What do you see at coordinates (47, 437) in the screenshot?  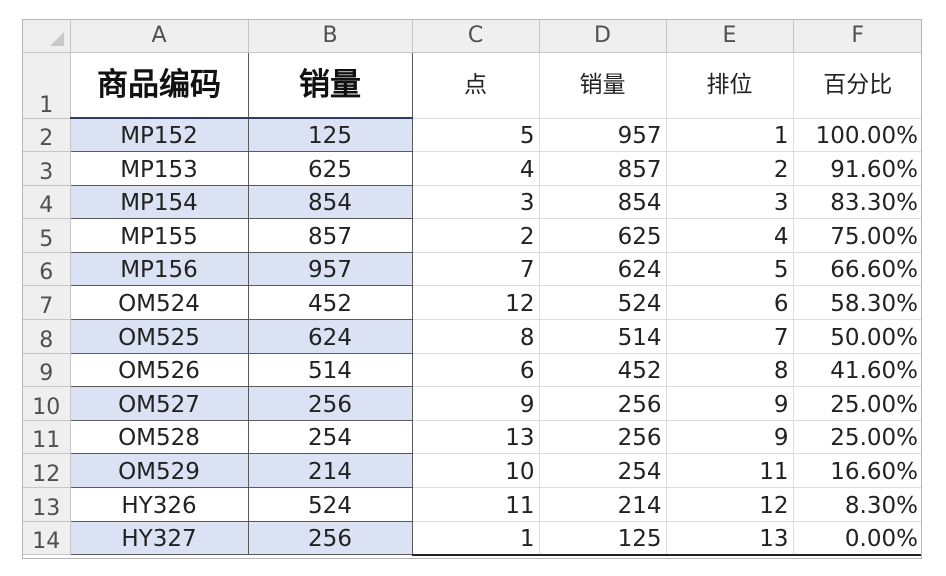 I see `row-header: 11` at bounding box center [47, 437].